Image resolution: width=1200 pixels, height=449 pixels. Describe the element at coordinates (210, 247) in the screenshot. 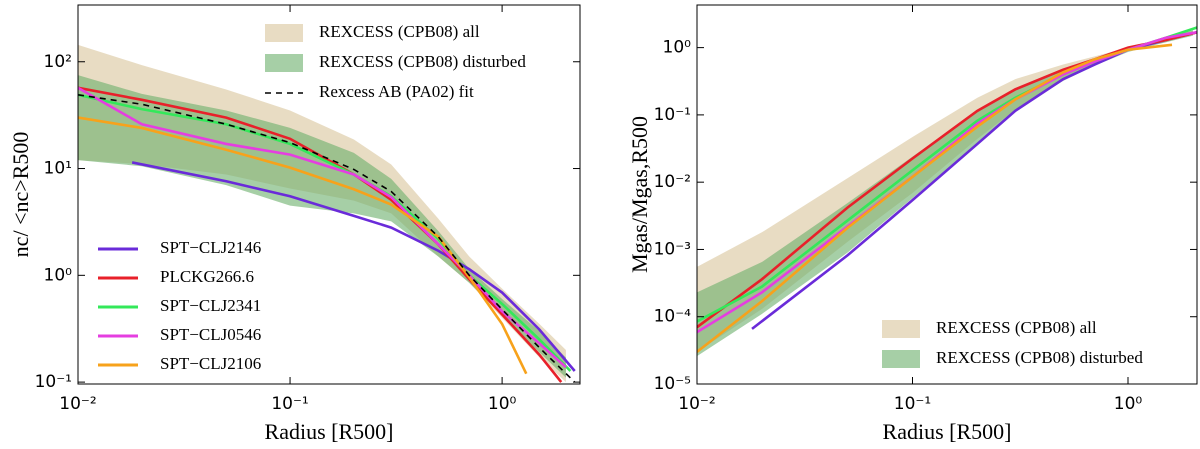

I see `legend-label: SPT−CLJ2146` at that location.